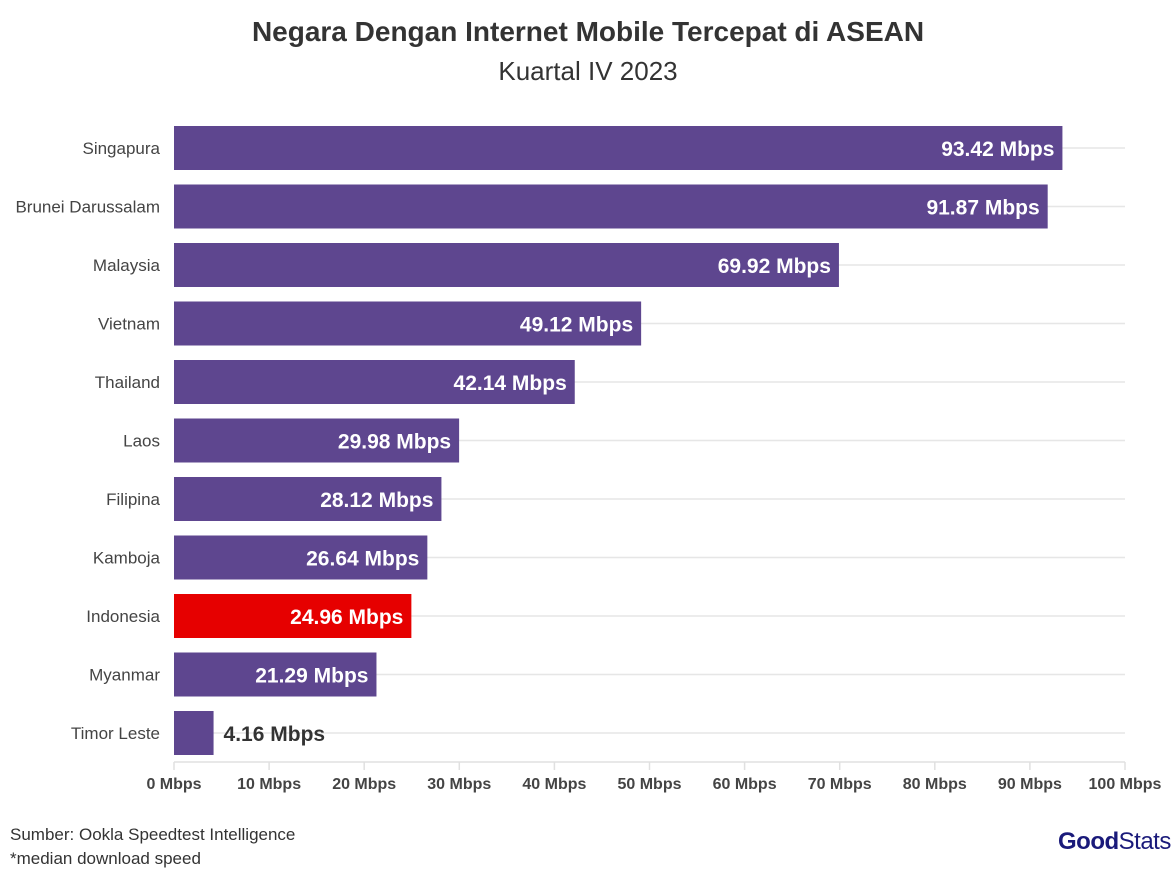  What do you see at coordinates (311, 676) in the screenshot?
I see `data-label: 21.29 Mbps` at bounding box center [311, 676].